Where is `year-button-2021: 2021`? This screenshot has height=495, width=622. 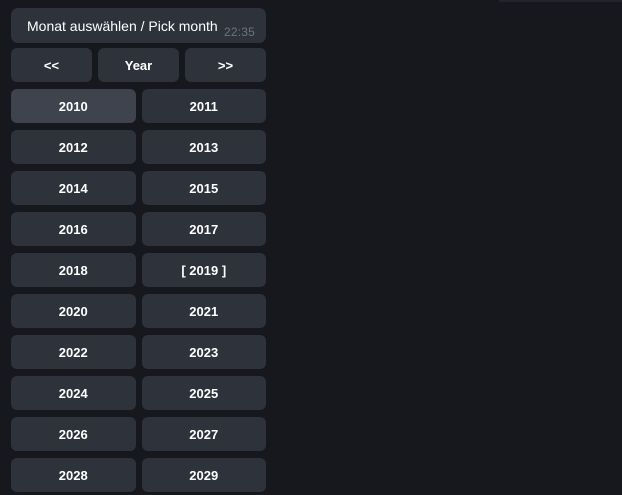 year-button-2021: 2021 is located at coordinates (203, 311).